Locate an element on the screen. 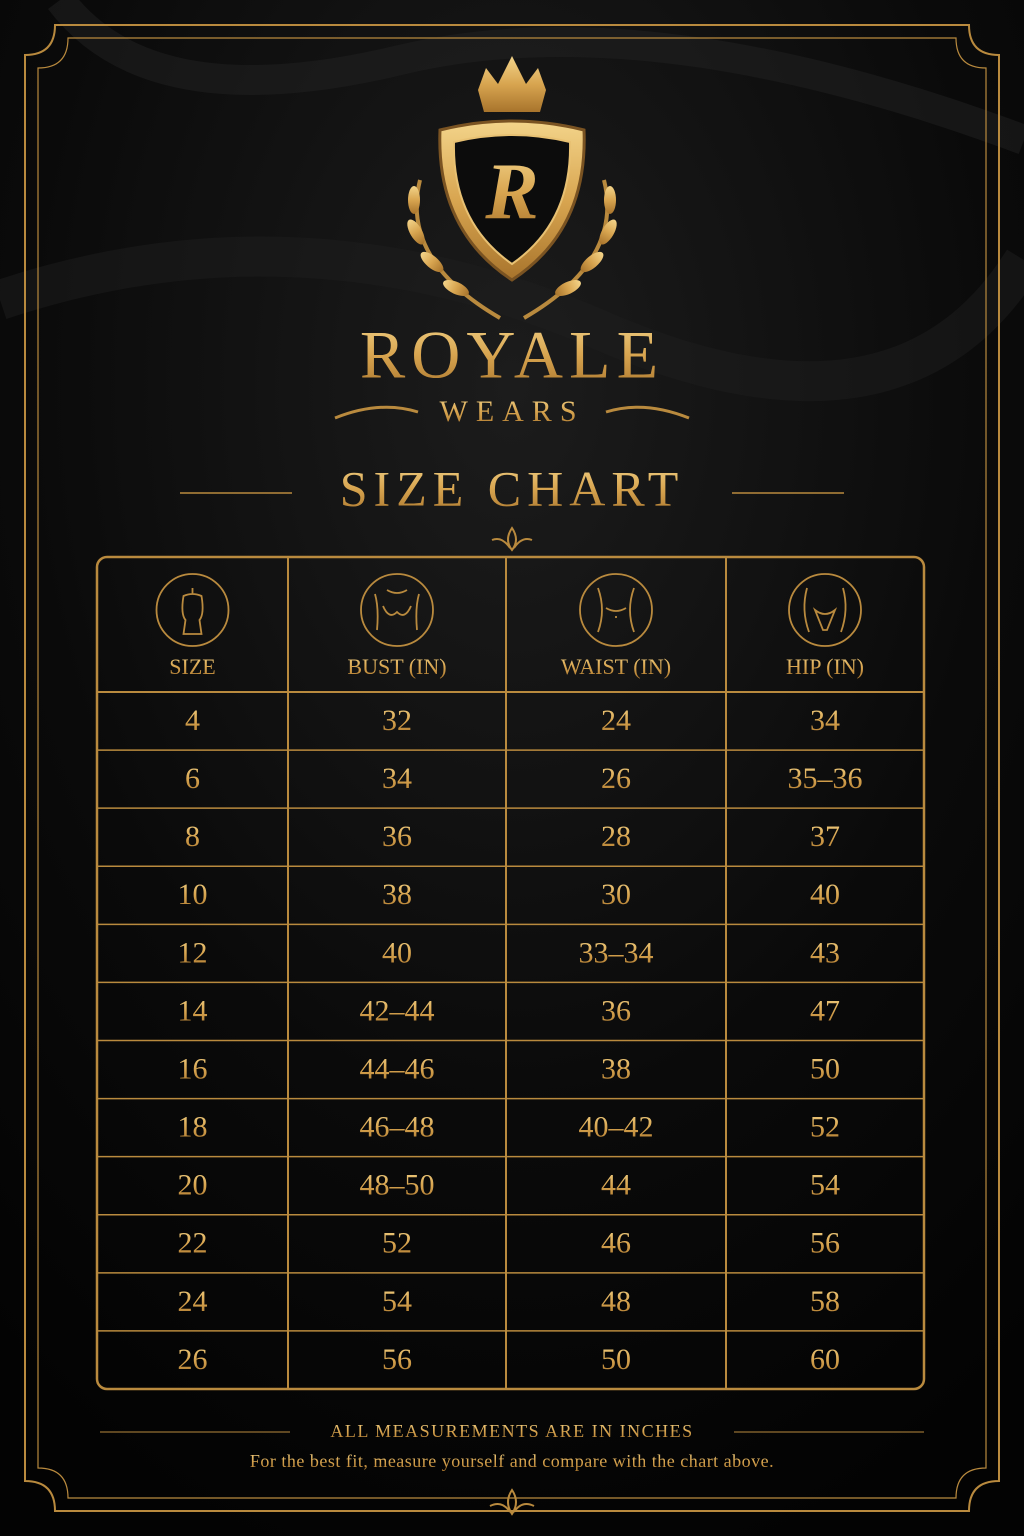  cell: 47 is located at coordinates (825, 1010).